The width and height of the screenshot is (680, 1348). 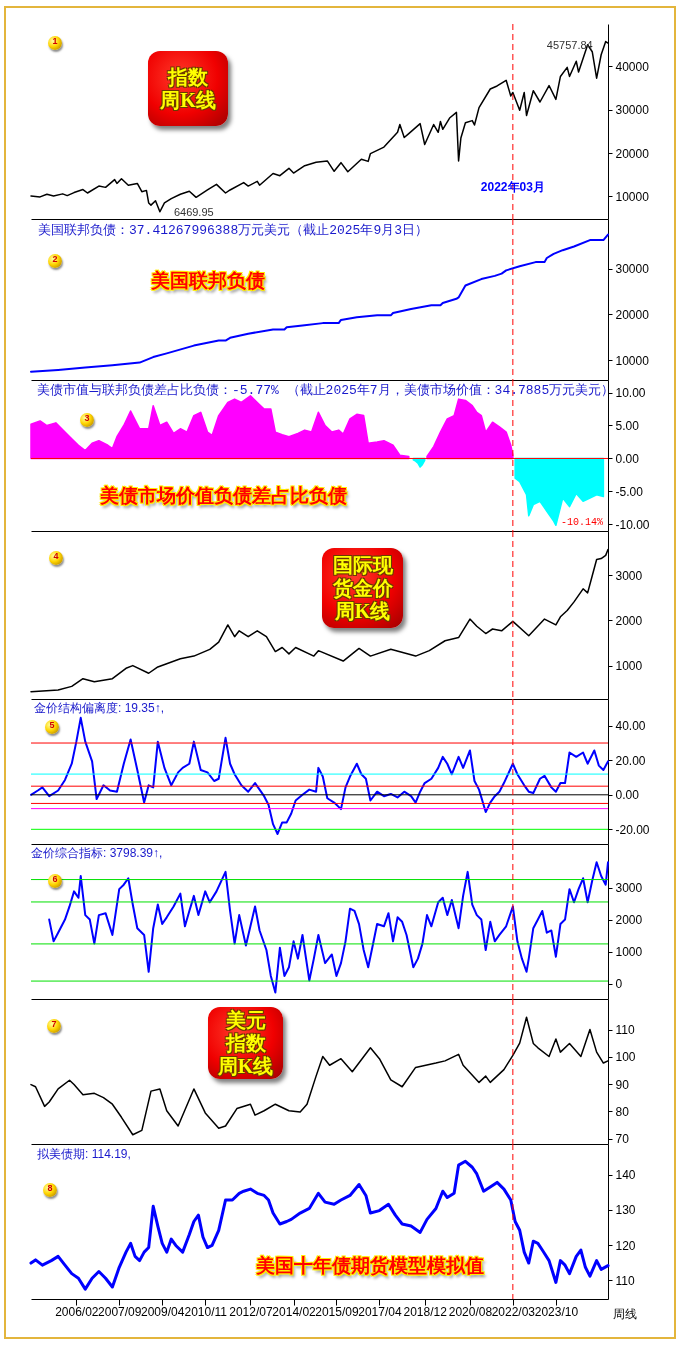 What do you see at coordinates (163, 1311) in the screenshot?
I see `x-tick-label: 2009/04` at bounding box center [163, 1311].